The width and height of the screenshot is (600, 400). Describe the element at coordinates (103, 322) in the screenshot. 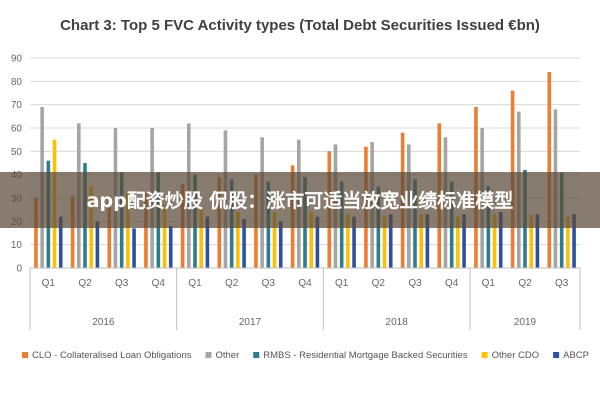

I see `year-label: 2016` at that location.